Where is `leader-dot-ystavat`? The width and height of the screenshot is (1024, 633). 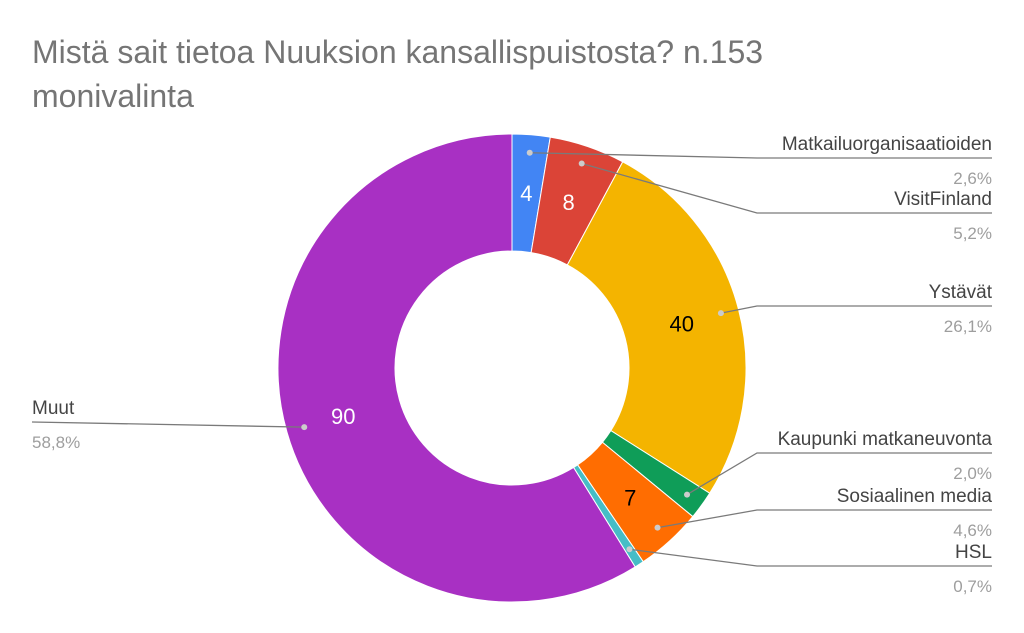
leader-dot-ystavat is located at coordinates (720, 313).